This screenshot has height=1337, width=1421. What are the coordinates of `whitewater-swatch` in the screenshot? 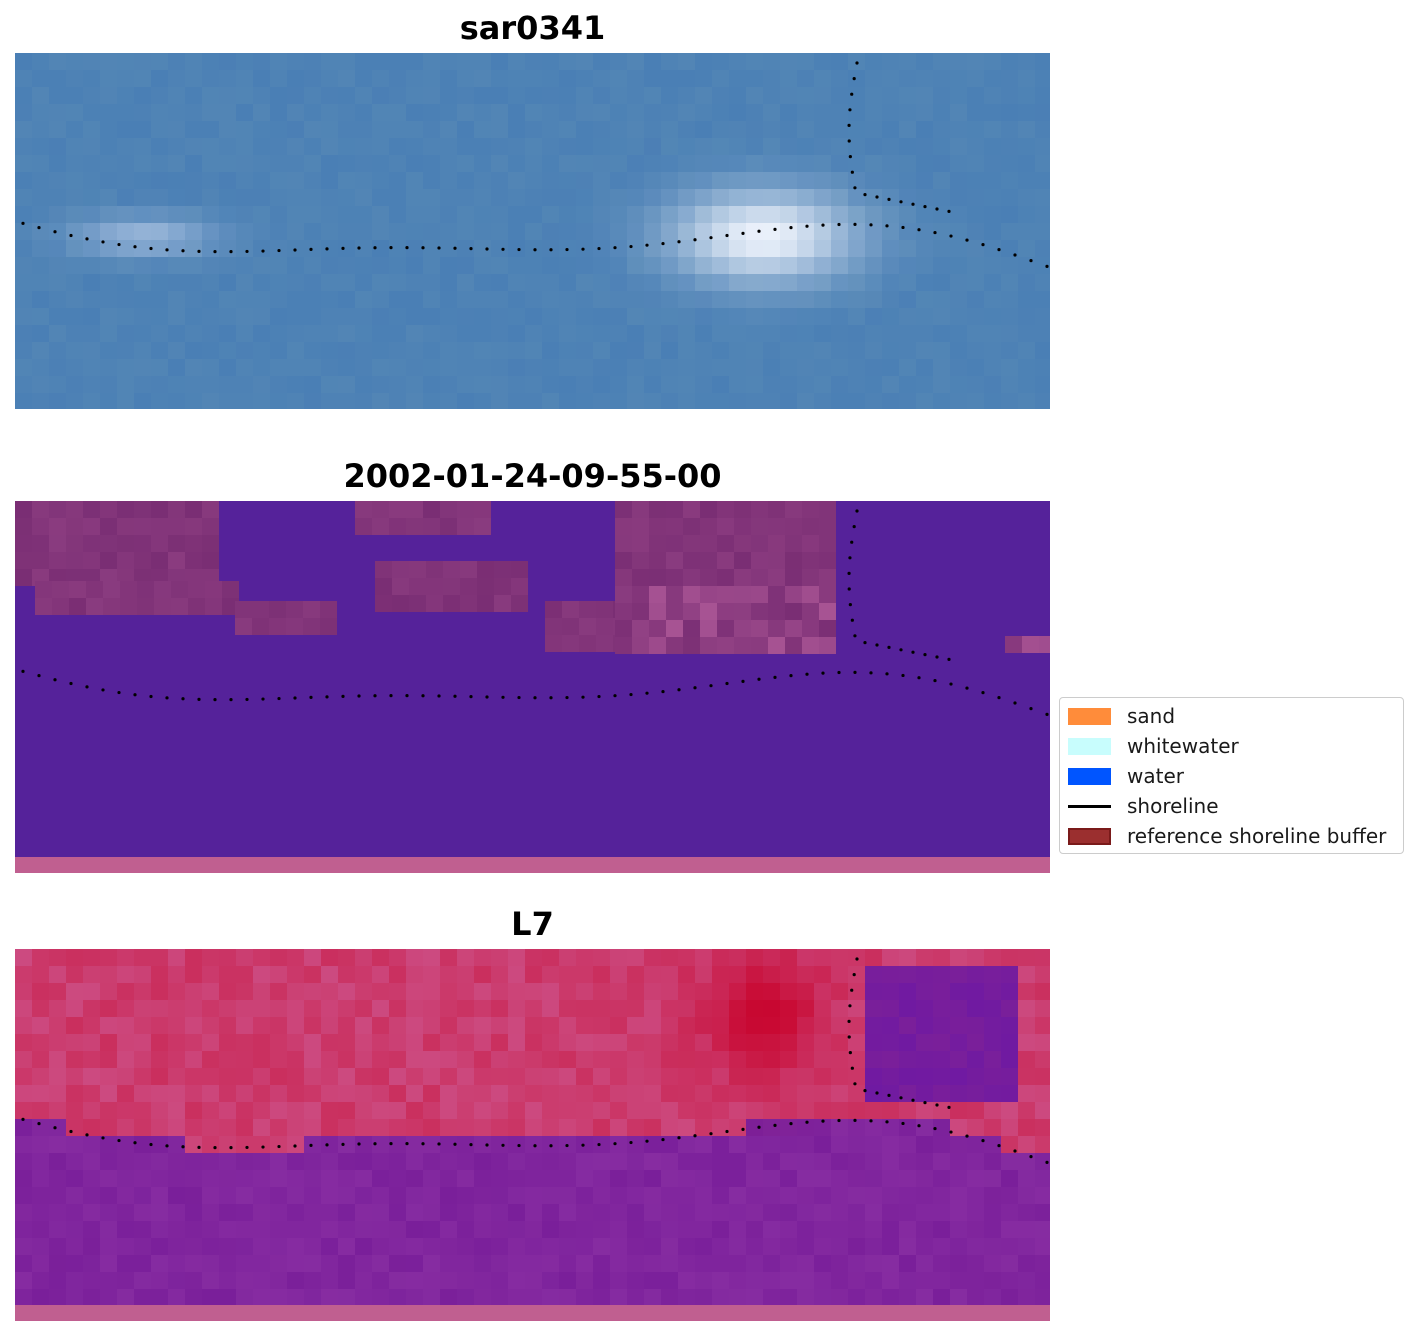 It's located at (1089, 746).